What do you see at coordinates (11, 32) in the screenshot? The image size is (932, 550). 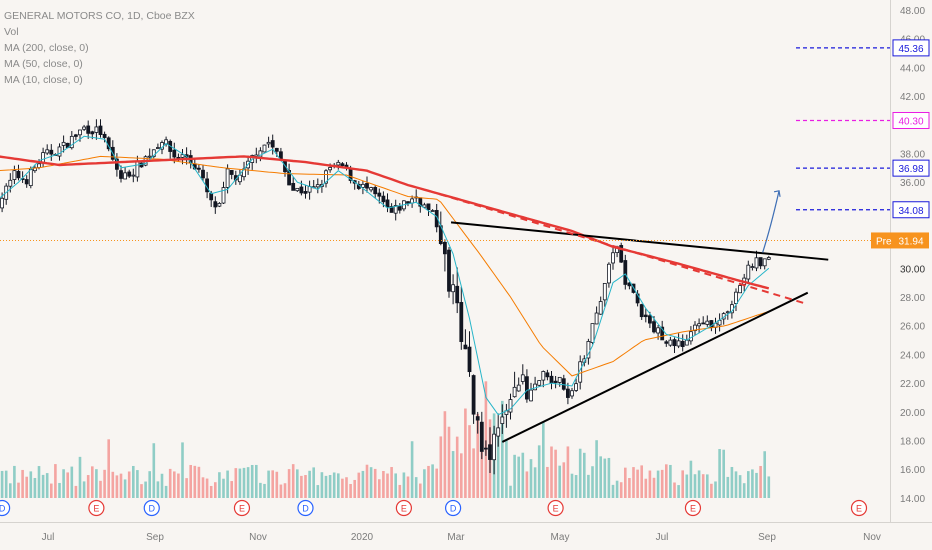 I see `legend-vol: Vol` at bounding box center [11, 32].